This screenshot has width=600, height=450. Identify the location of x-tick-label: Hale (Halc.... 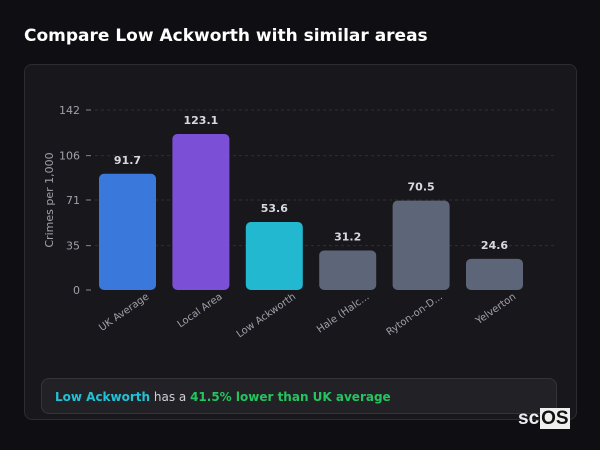
(343, 313).